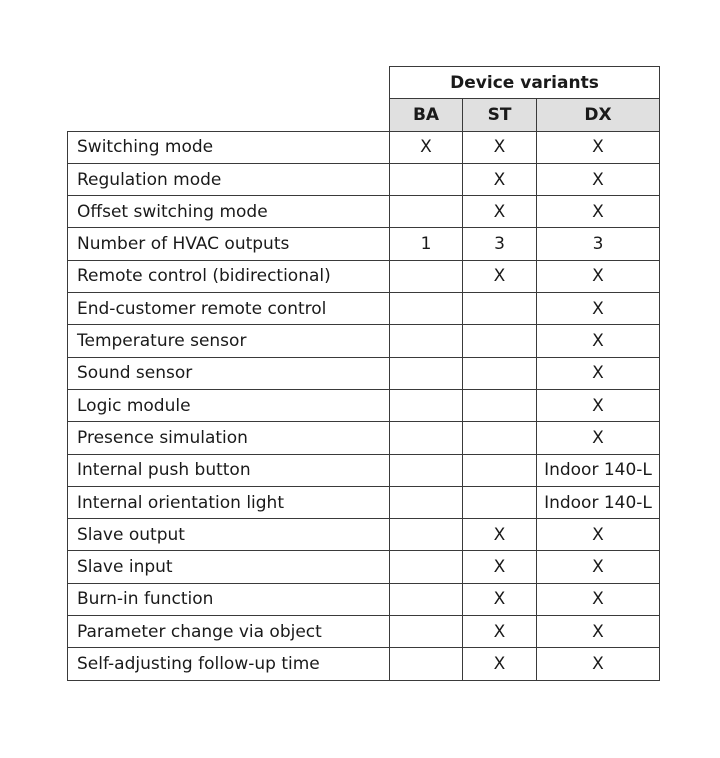  What do you see at coordinates (228, 567) in the screenshot?
I see `feature-label: Slave input` at bounding box center [228, 567].